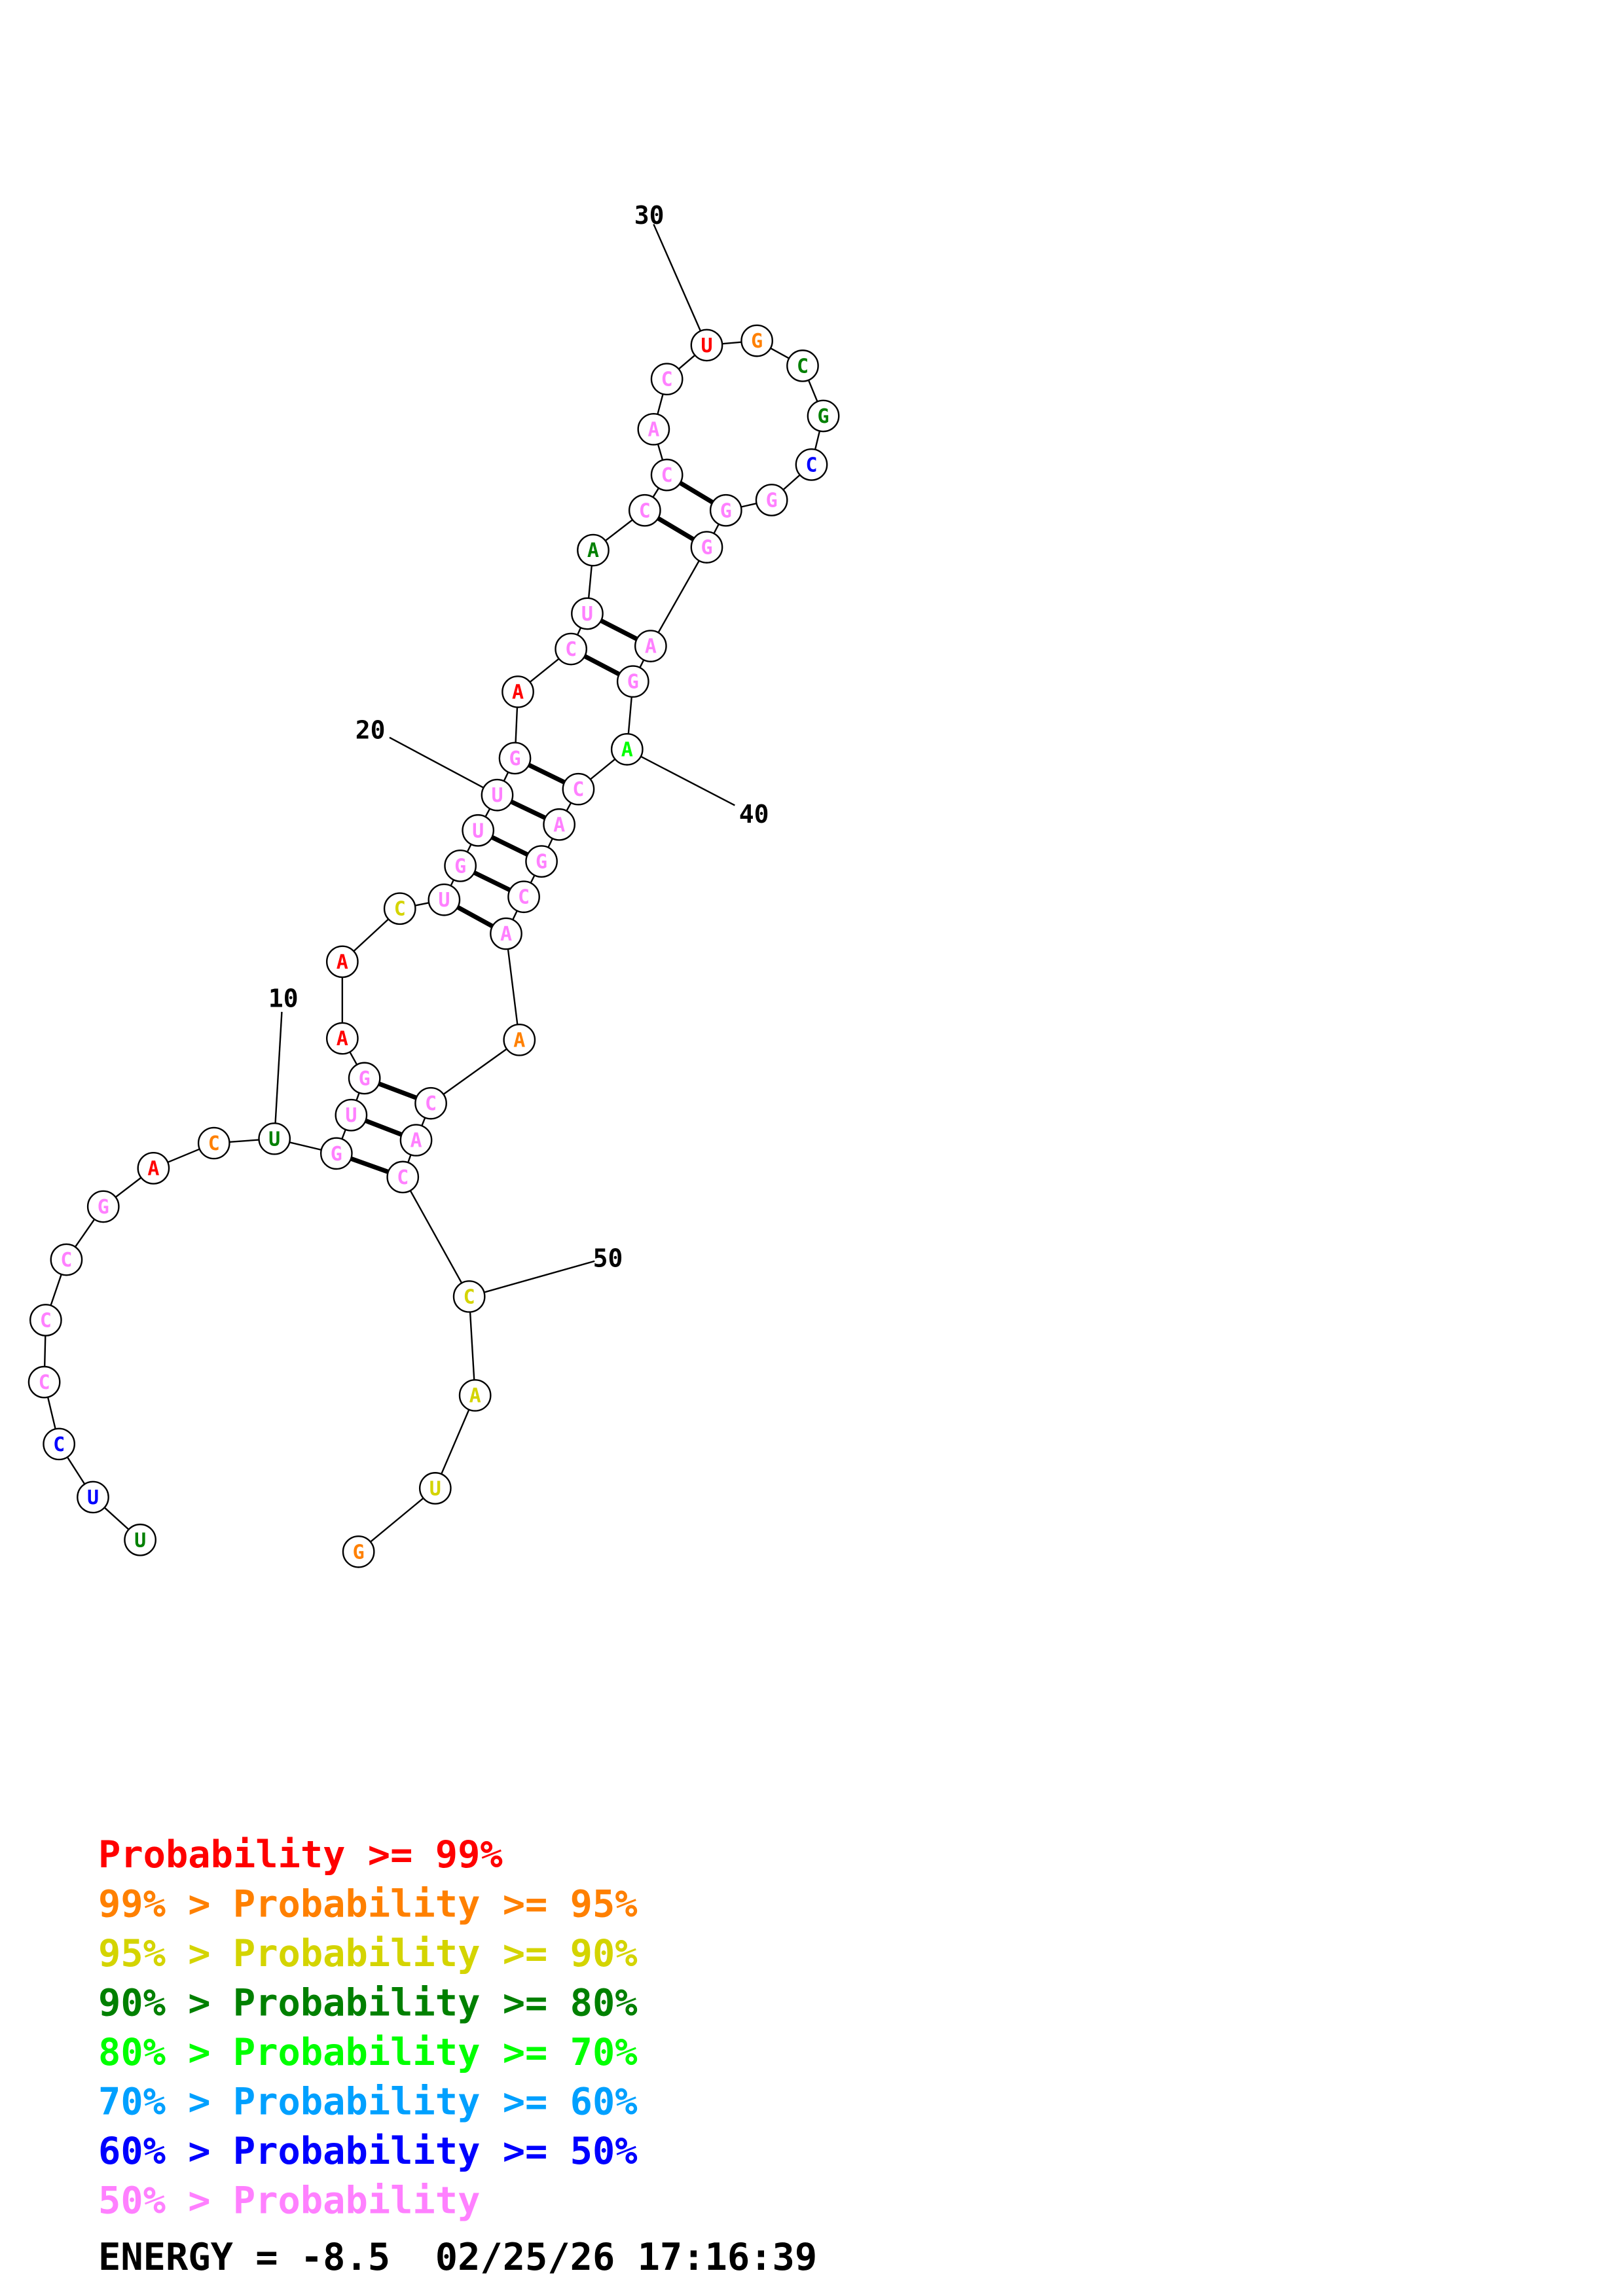 The width and height of the screenshot is (1623, 2296). What do you see at coordinates (368, 2151) in the screenshot?
I see `legend-entry: 60% > Probability >= 50%` at bounding box center [368, 2151].